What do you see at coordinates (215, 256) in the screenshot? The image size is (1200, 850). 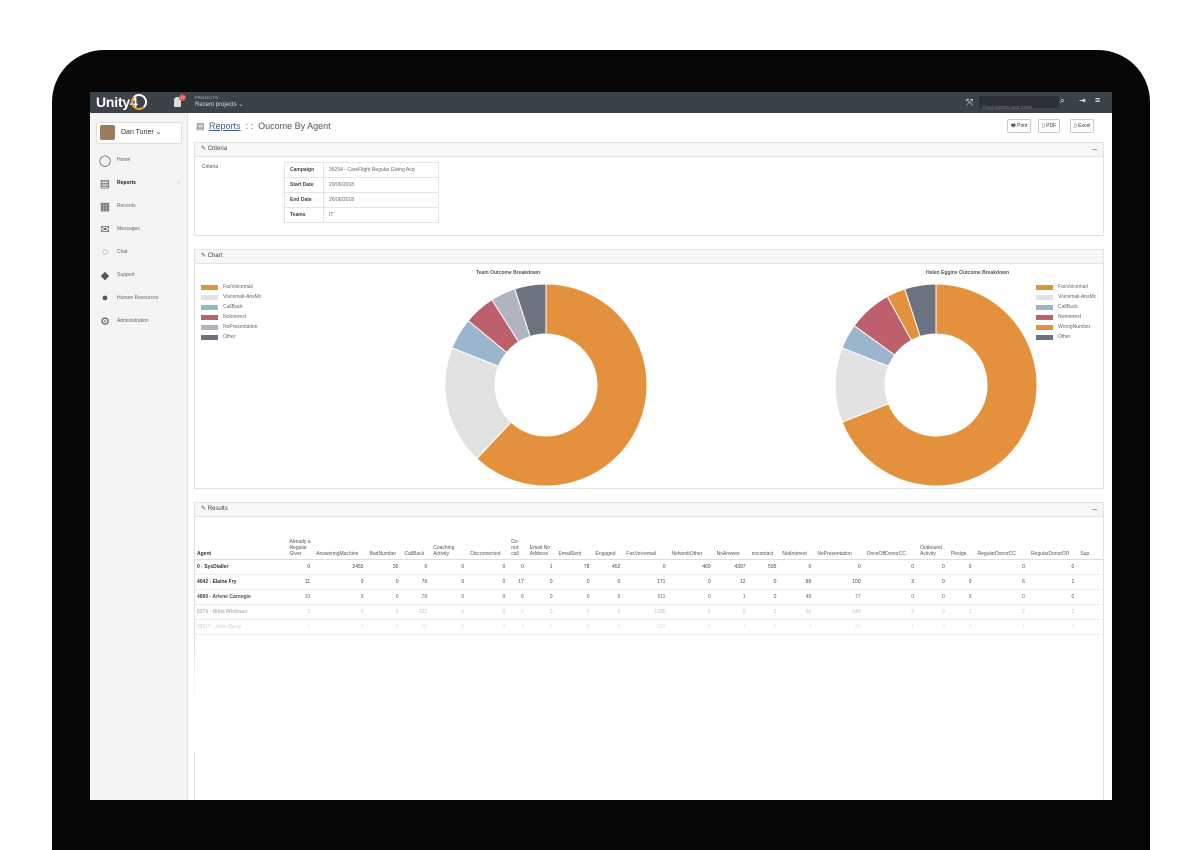 I see `chart-panel-title: Chart` at bounding box center [215, 256].